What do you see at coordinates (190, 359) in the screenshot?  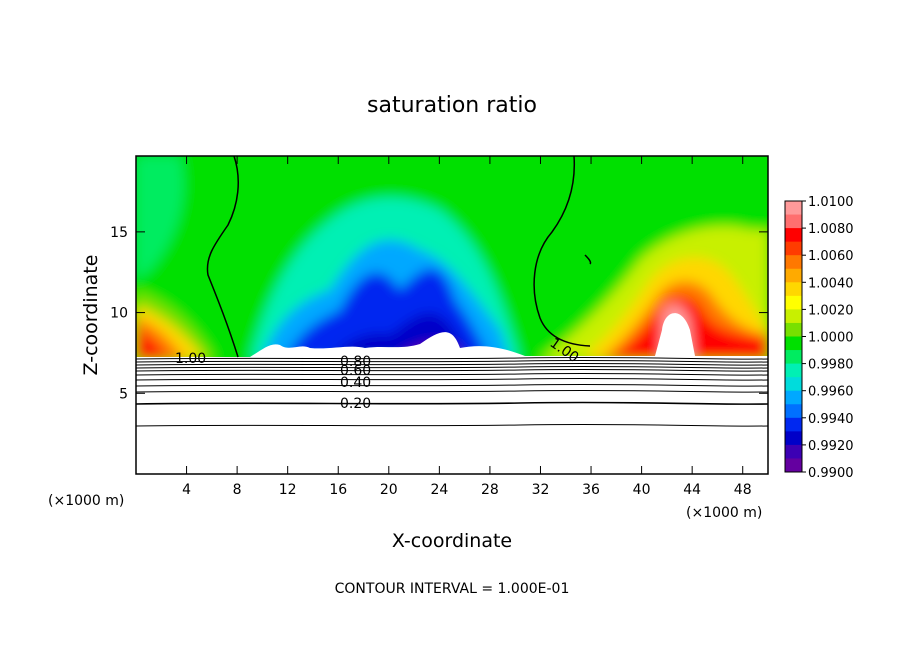 I see `contour-label: 1.00` at bounding box center [190, 359].